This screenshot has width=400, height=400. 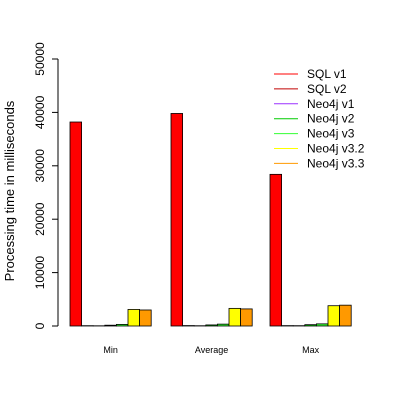 I want to click on x-tick-label: Average, so click(x=211, y=350).